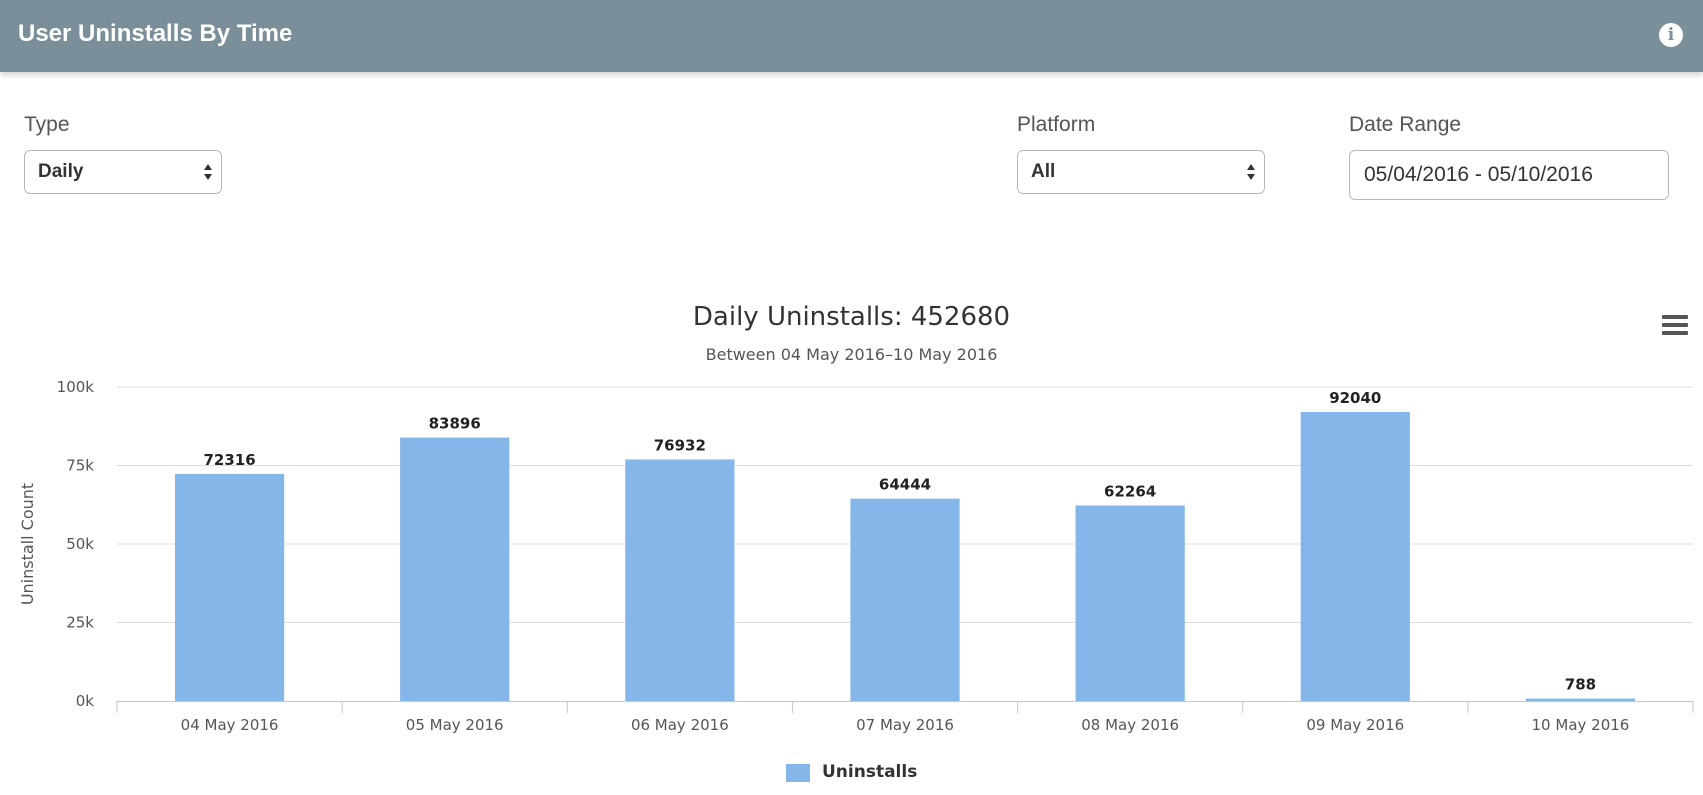 This screenshot has height=795, width=1703. What do you see at coordinates (680, 725) in the screenshot?
I see `x-tick-label: 06 May 2016` at bounding box center [680, 725].